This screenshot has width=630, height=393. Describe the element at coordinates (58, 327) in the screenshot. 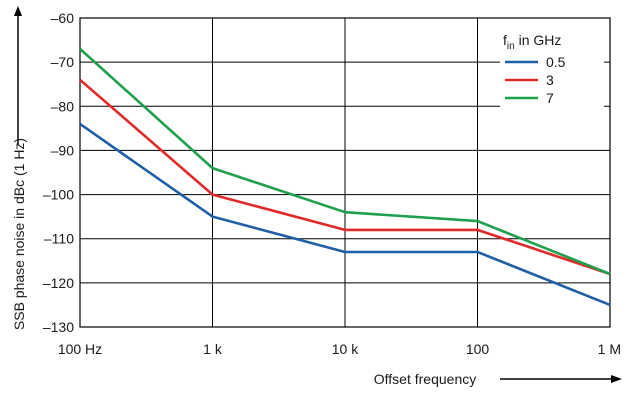

I see `y-tick-label: –130` at that location.